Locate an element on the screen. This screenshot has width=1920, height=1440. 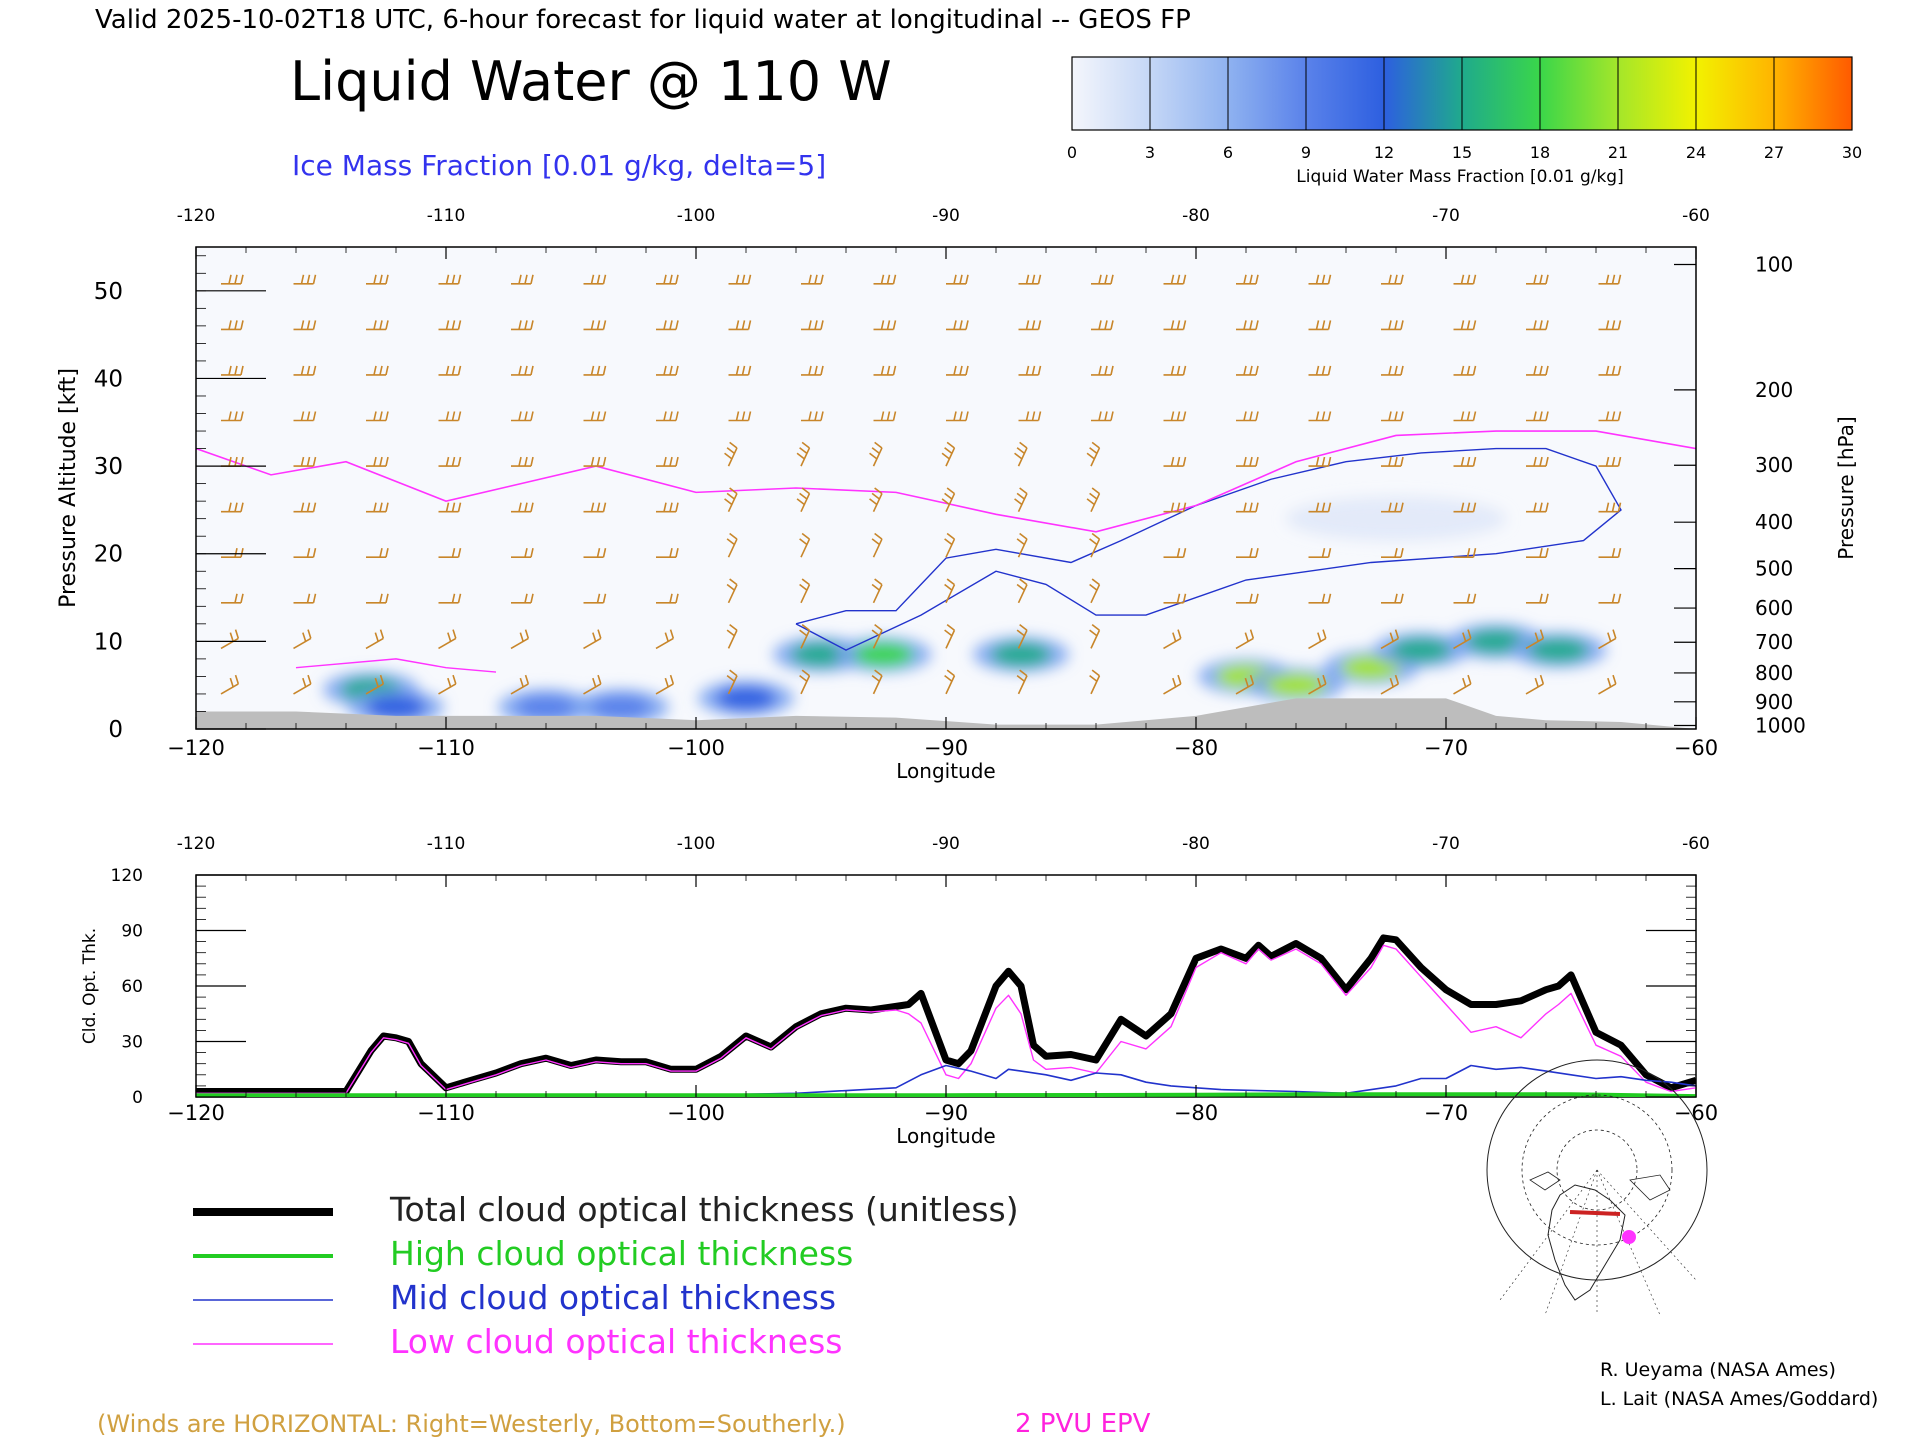
liquid-water-blob is located at coordinates (883, 654).